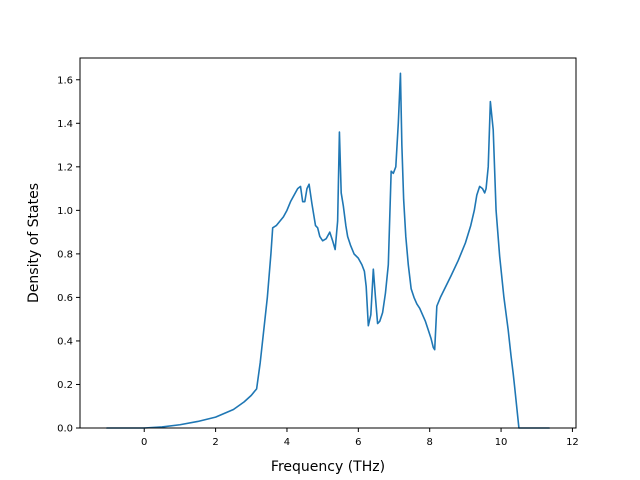 This screenshot has height=480, width=640. What do you see at coordinates (65, 254) in the screenshot?
I see `y-tick-label: 0.8` at bounding box center [65, 254].